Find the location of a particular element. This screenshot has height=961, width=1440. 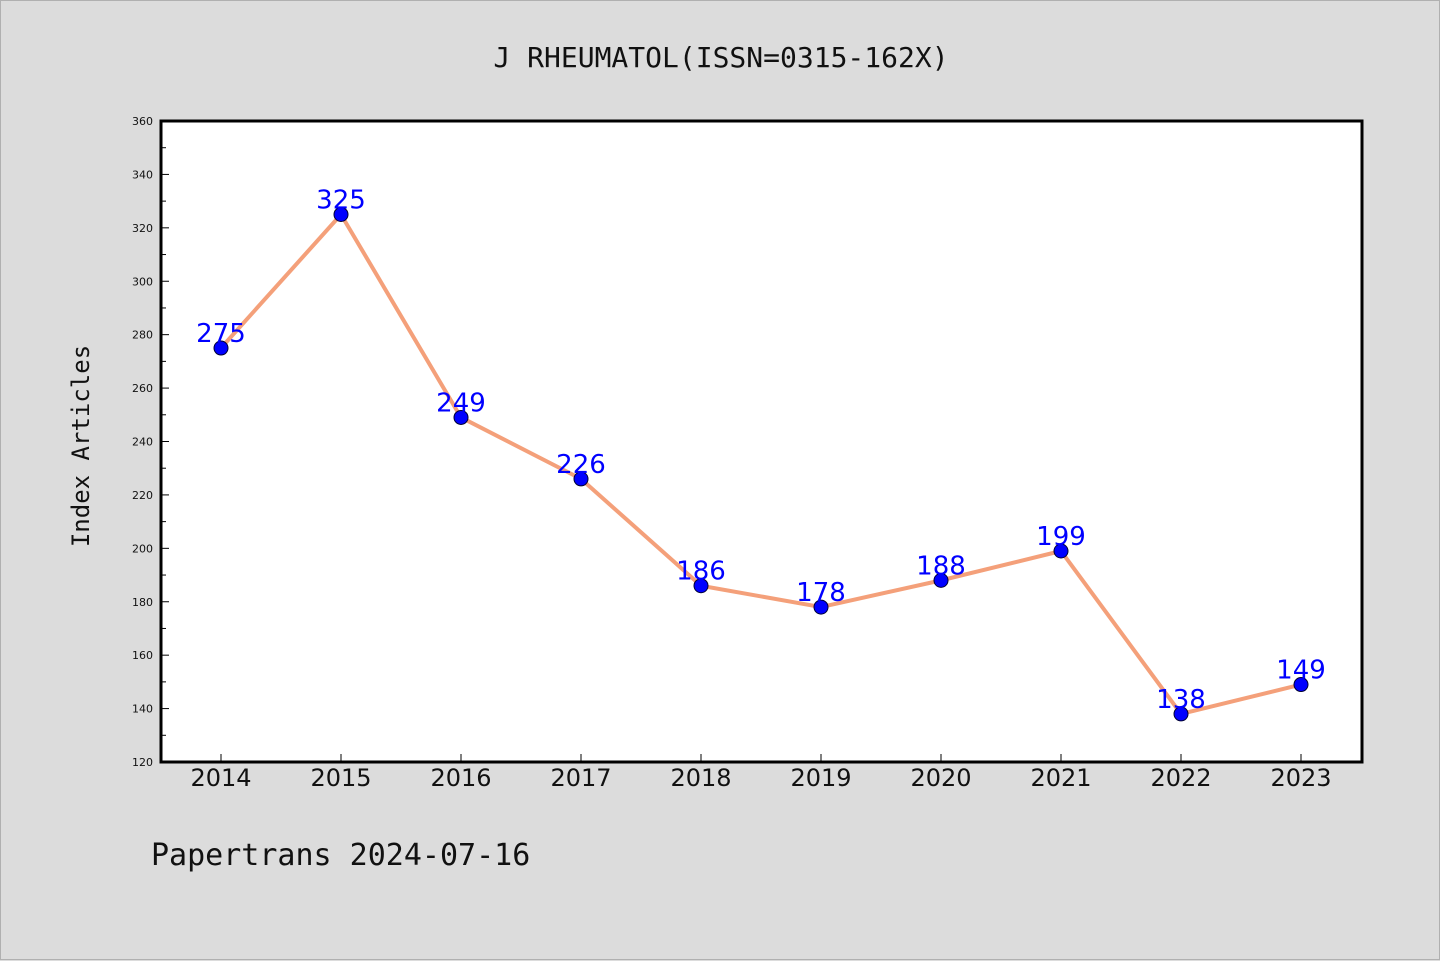

y-tick-label: 240 is located at coordinates (142, 442).